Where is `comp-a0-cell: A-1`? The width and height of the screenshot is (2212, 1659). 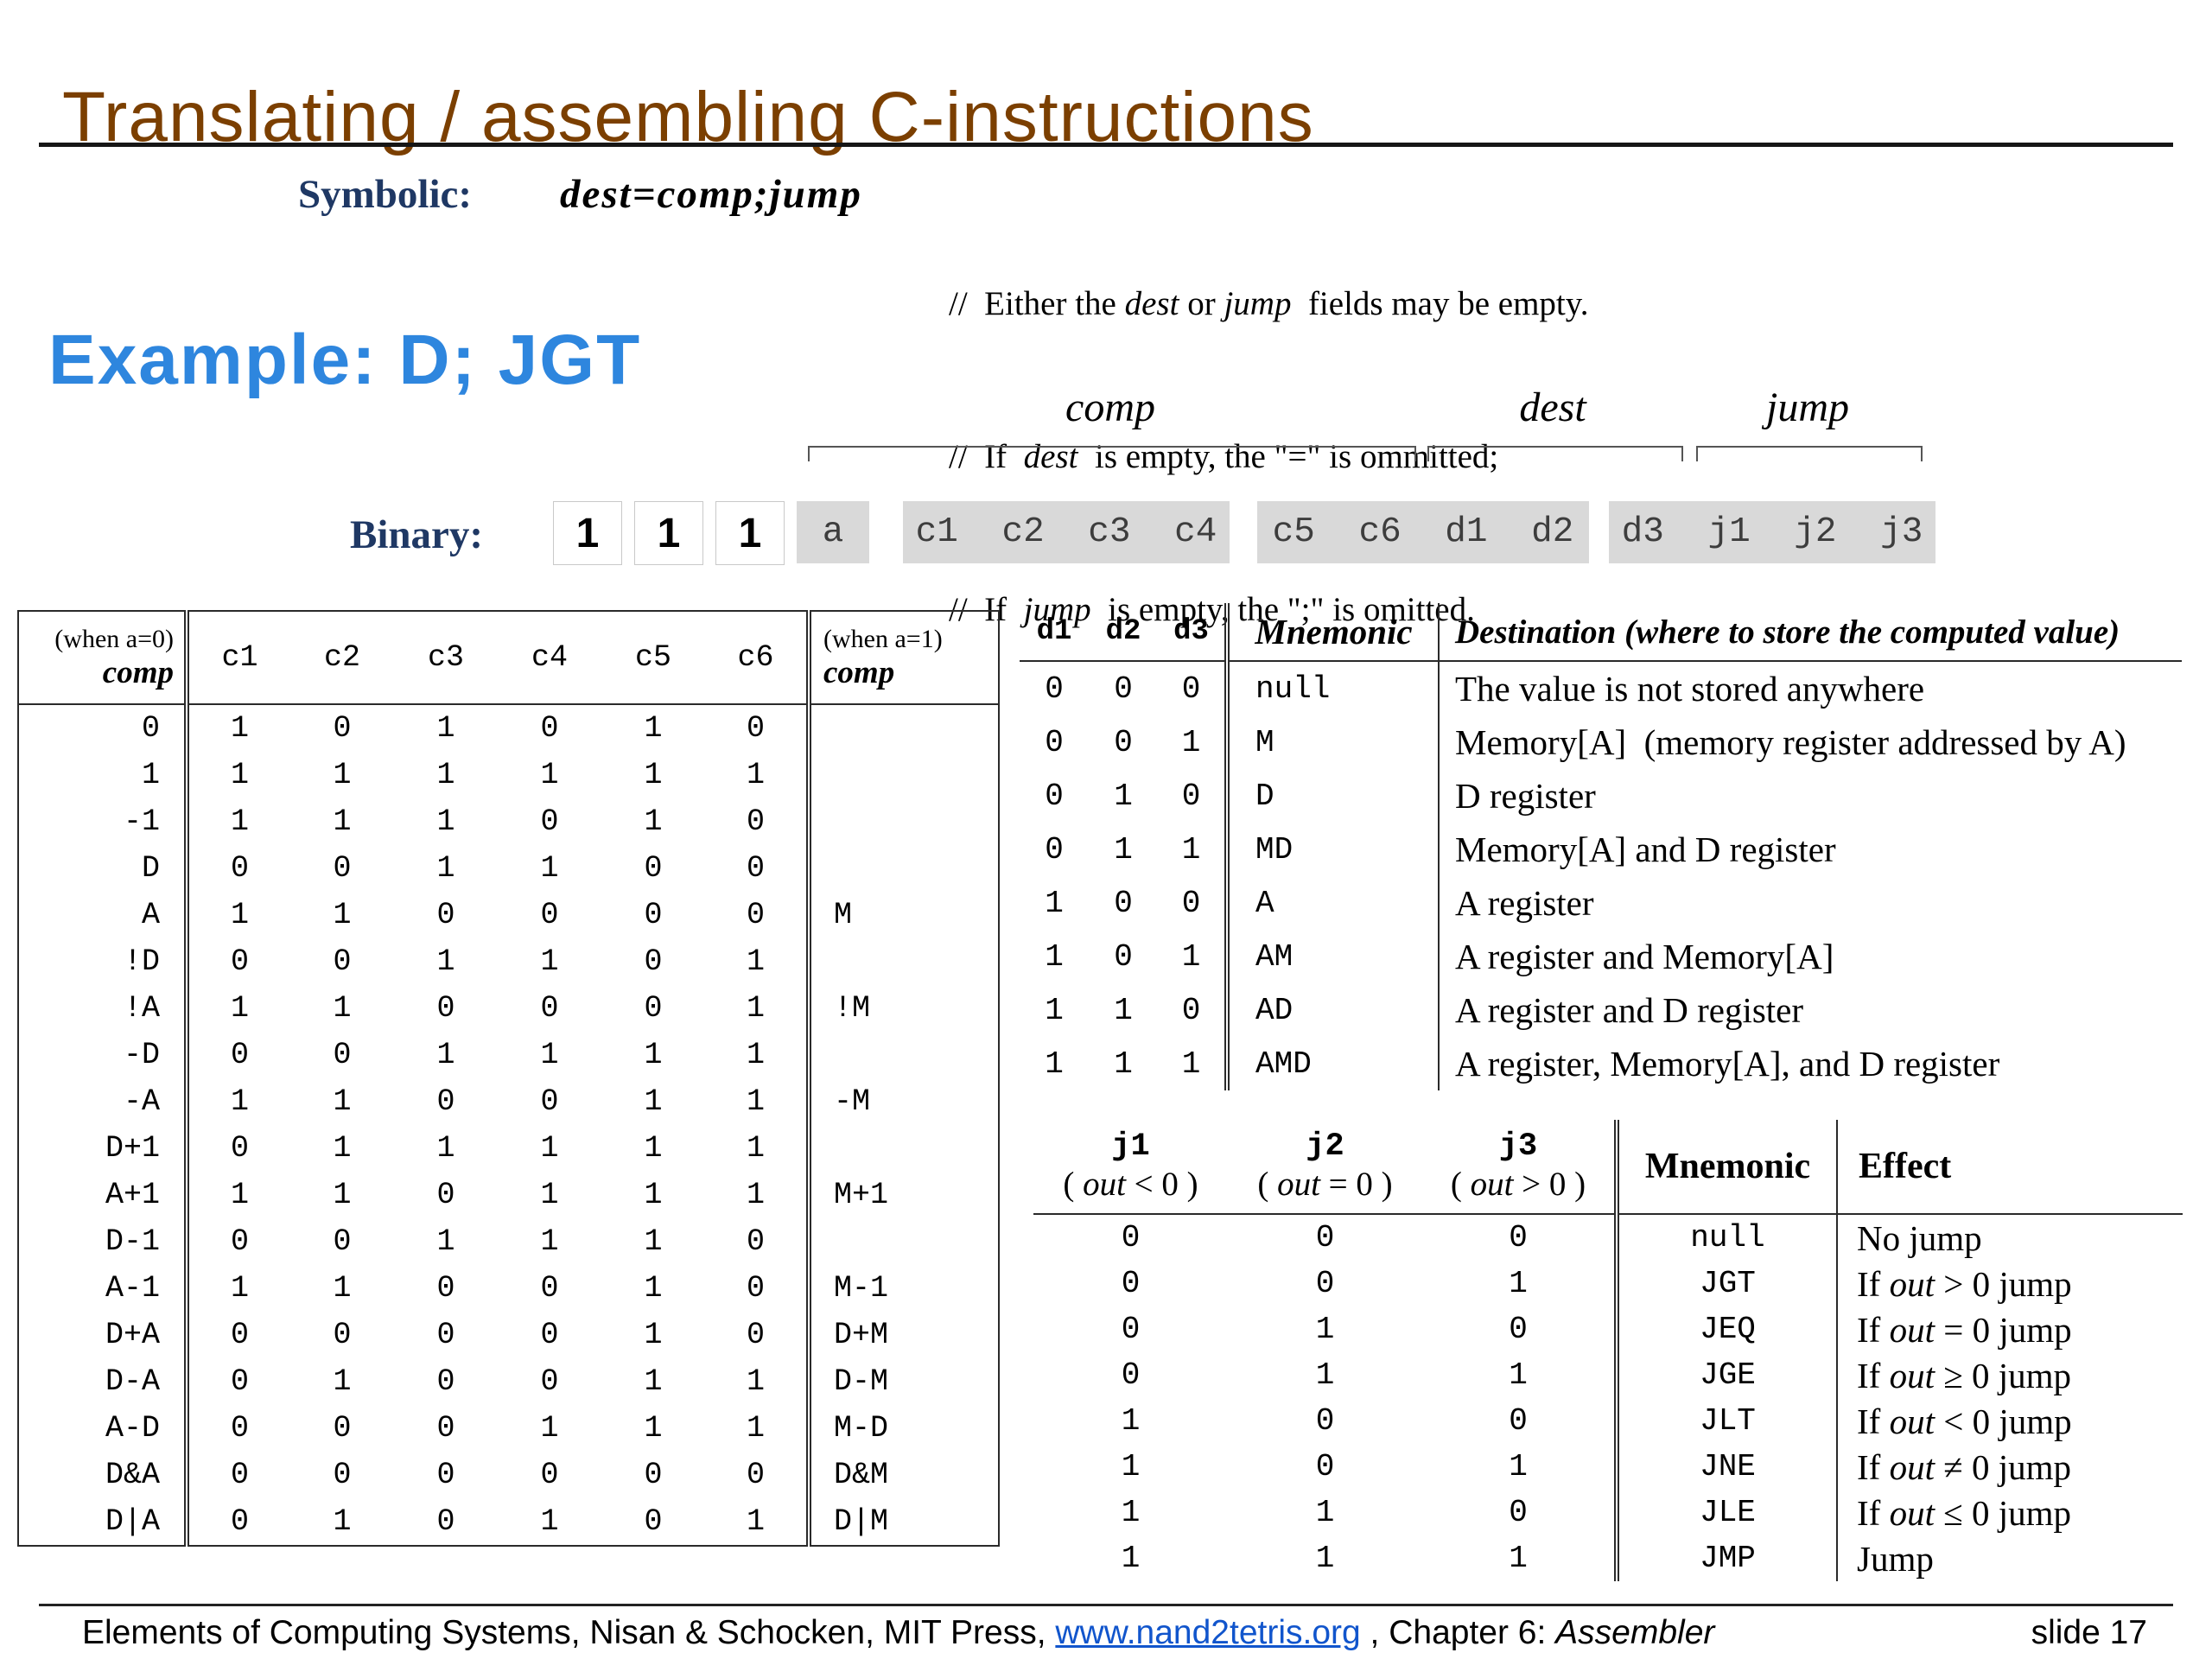 comp-a0-cell: A-1 is located at coordinates (132, 1288).